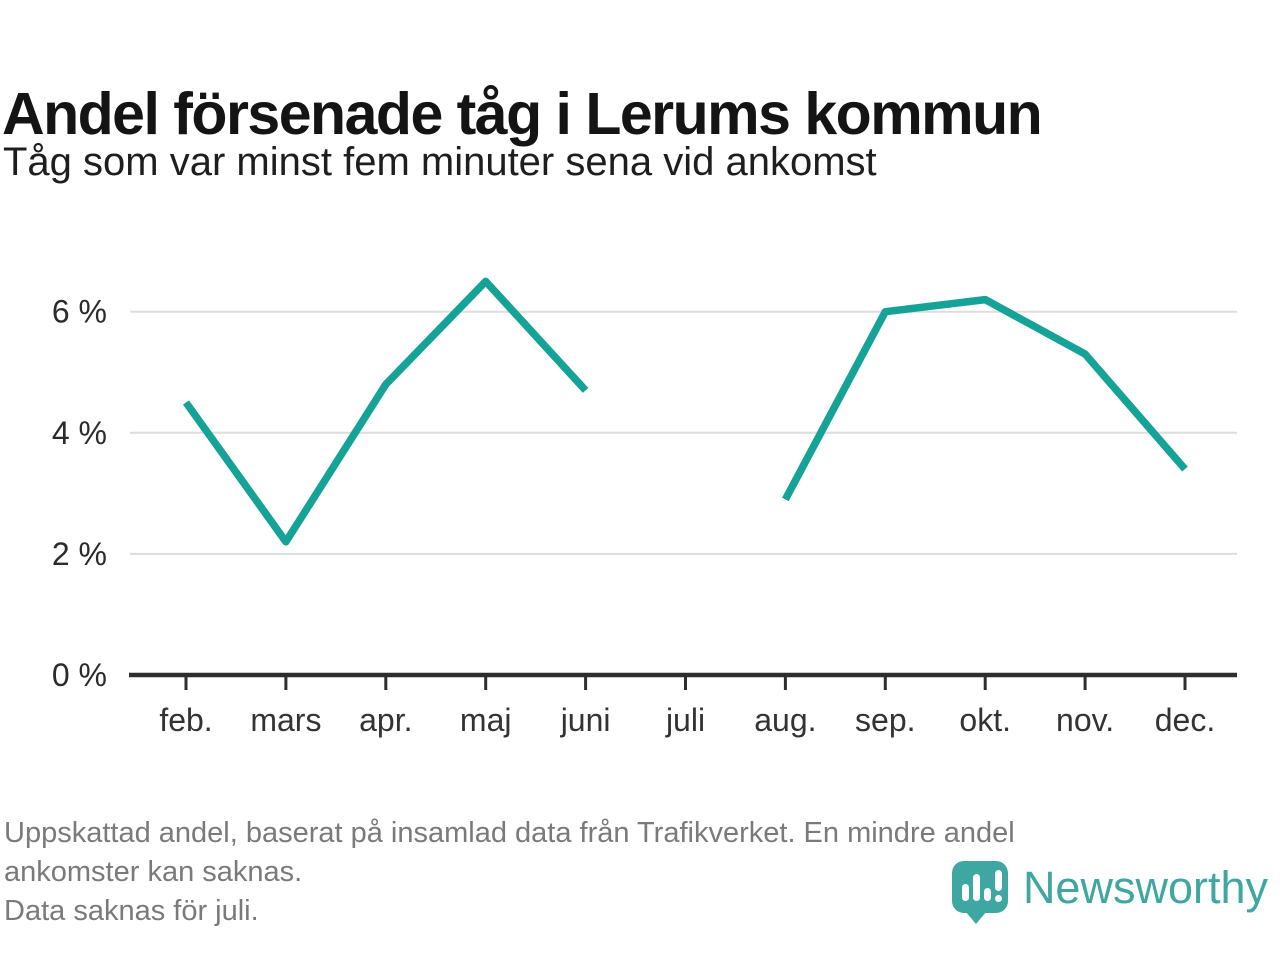  What do you see at coordinates (285, 720) in the screenshot?
I see `x-tick-label: mars` at bounding box center [285, 720].